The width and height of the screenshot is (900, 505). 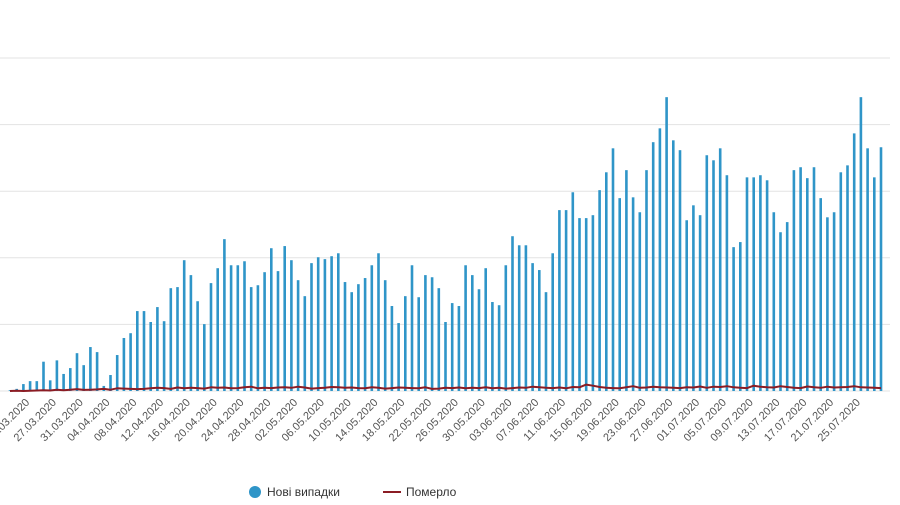 What do you see at coordinates (303, 492) in the screenshot?
I see `legend-label: Нові випадки` at bounding box center [303, 492].